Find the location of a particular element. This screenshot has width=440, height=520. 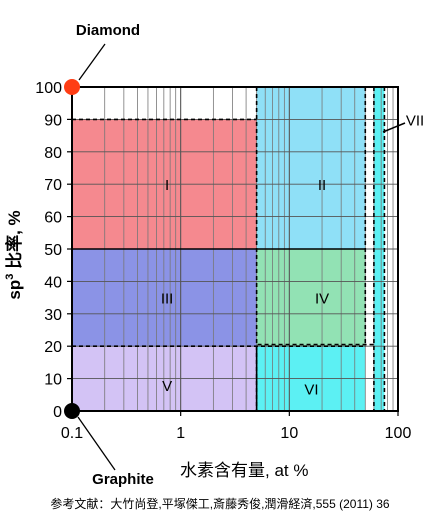

graphite-marker is located at coordinates (72, 411).